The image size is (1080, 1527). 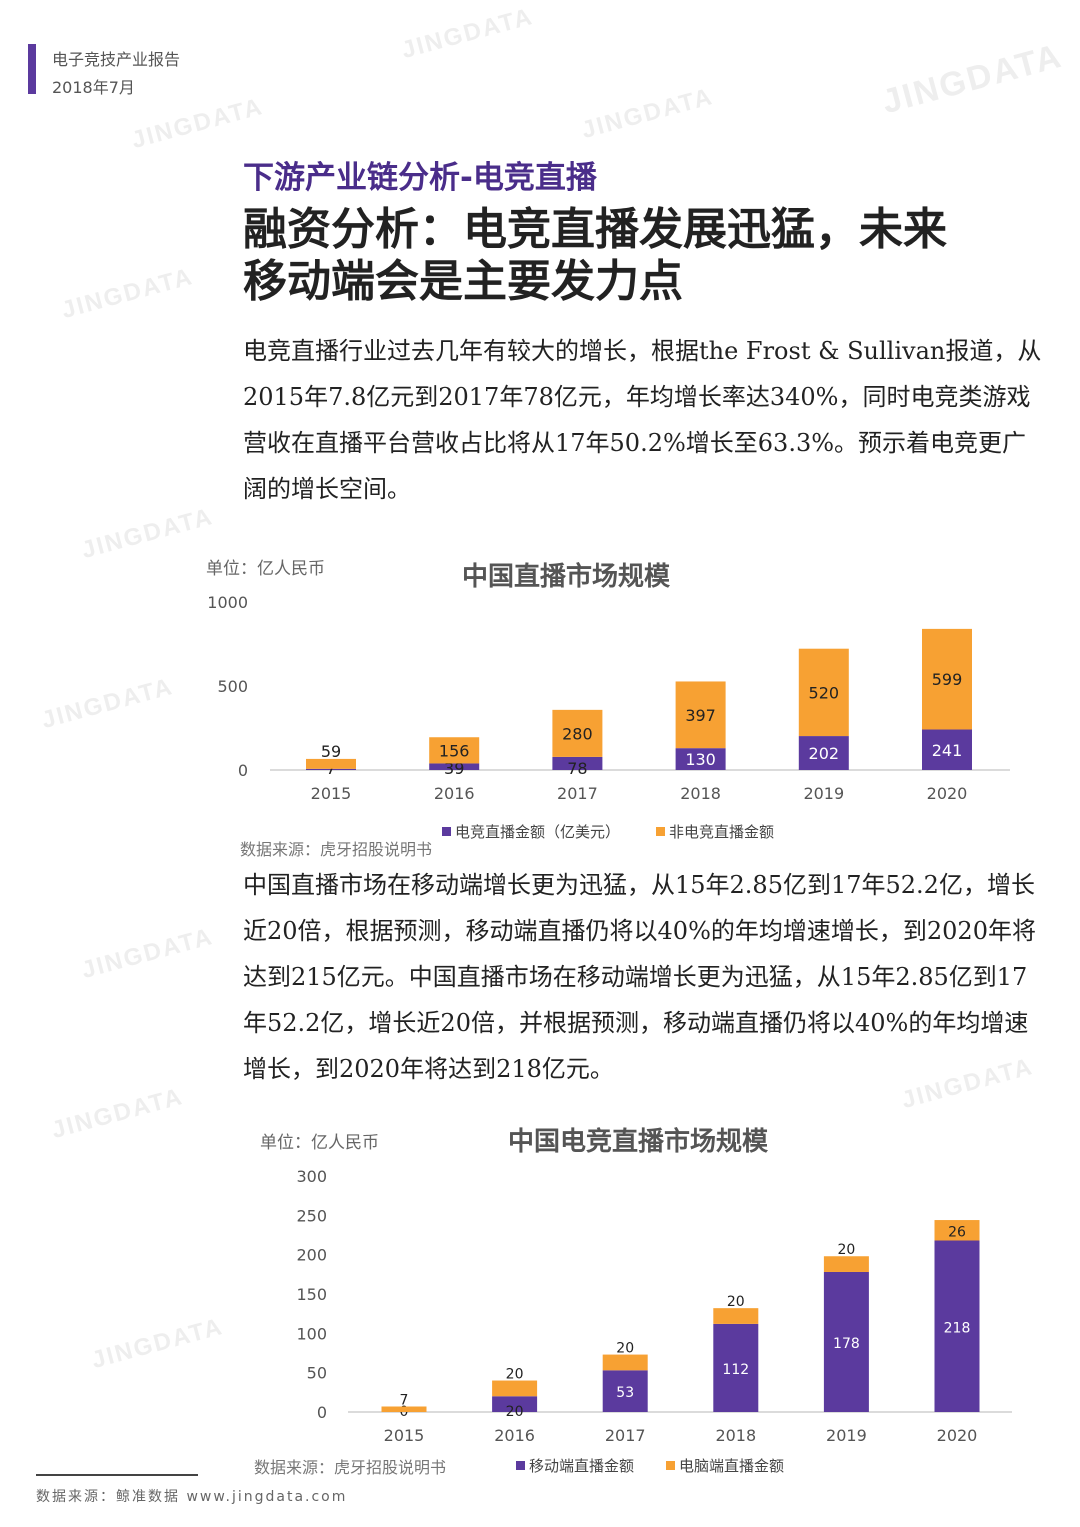 What do you see at coordinates (331, 769) in the screenshot?
I see `bar-bottom-2015` at bounding box center [331, 769].